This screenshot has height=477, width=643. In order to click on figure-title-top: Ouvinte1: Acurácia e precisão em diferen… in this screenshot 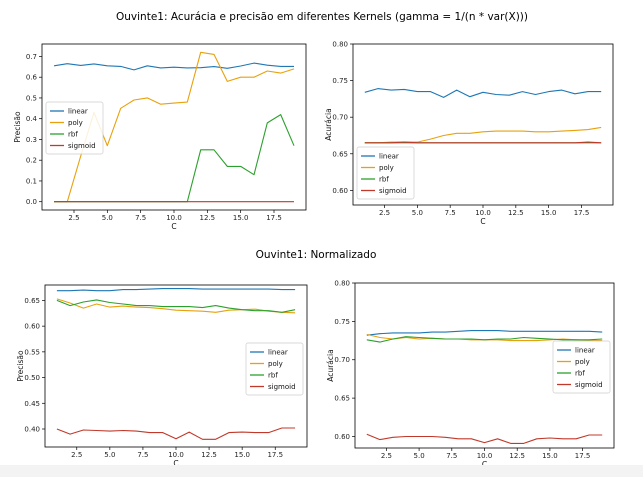, I will do `click(322, 17)`.